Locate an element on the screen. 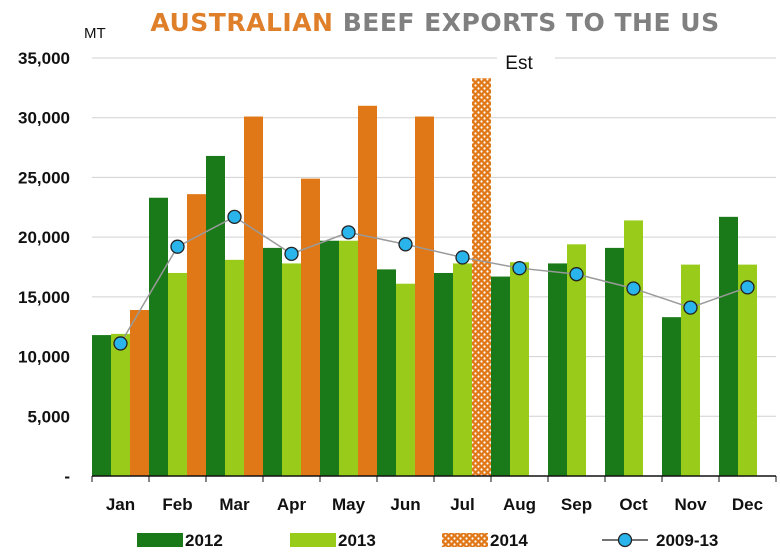 This screenshot has width=780, height=559. bar-2014-Feb is located at coordinates (196, 335).